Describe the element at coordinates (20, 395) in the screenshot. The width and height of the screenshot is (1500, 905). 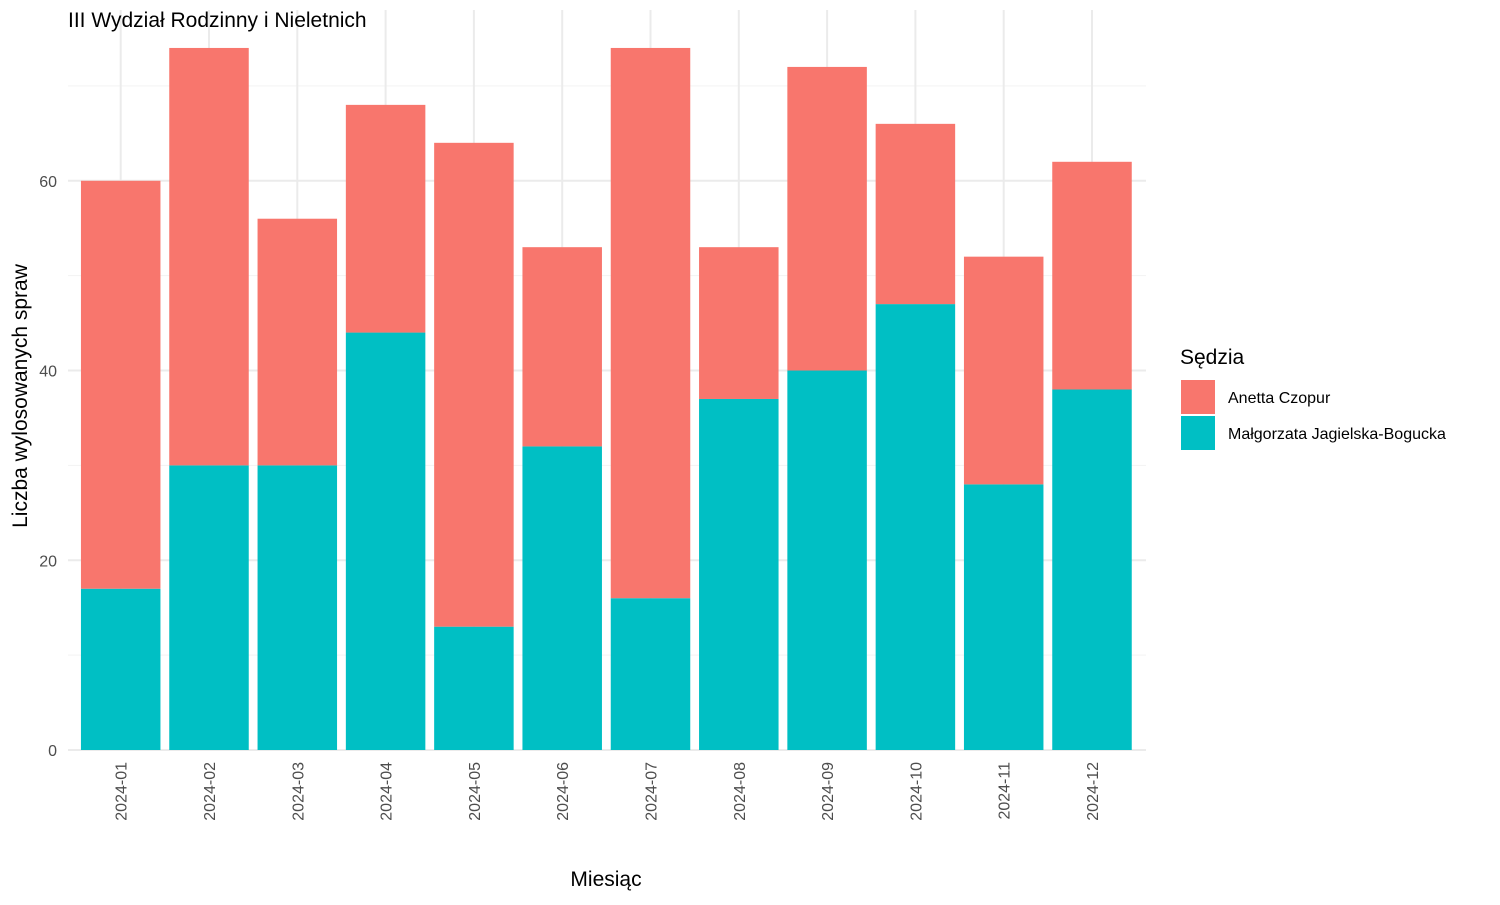
I see `y-axis-title: Liczba wylosowanych spraw` at that location.